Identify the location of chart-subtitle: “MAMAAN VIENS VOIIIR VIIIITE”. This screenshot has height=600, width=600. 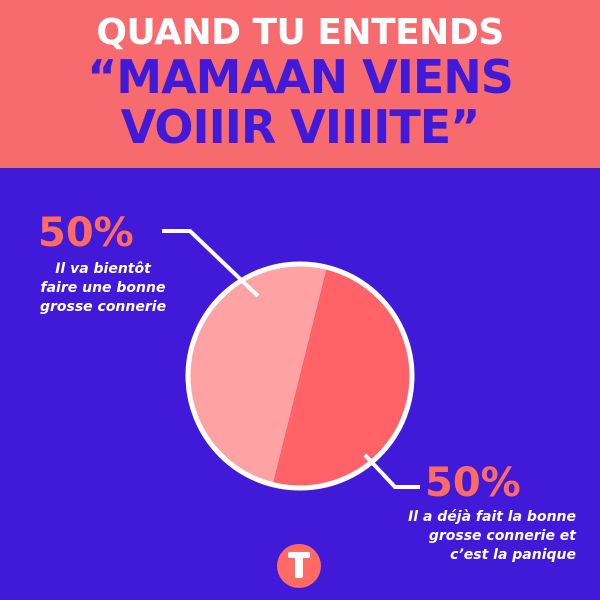
(300, 102).